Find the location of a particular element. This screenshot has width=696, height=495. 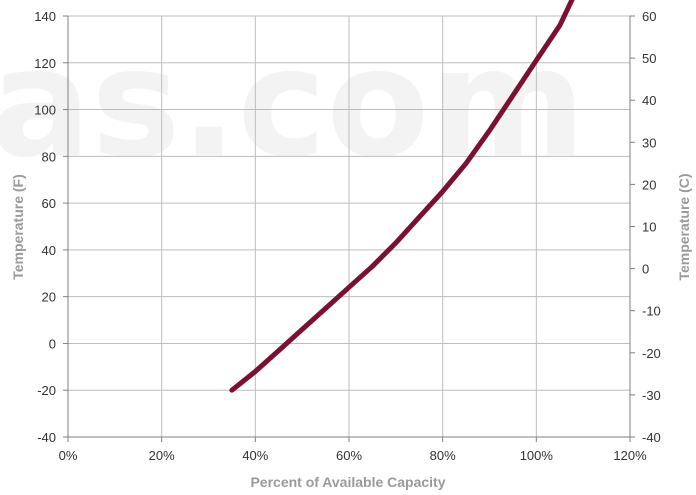

y-tick-label: 80 is located at coordinates (49, 156).